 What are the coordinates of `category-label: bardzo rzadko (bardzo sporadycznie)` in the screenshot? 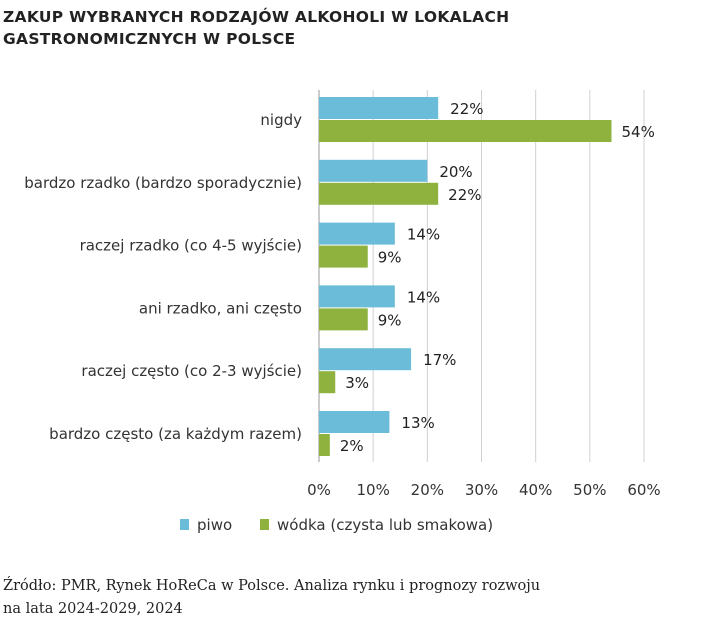 It's located at (163, 183).